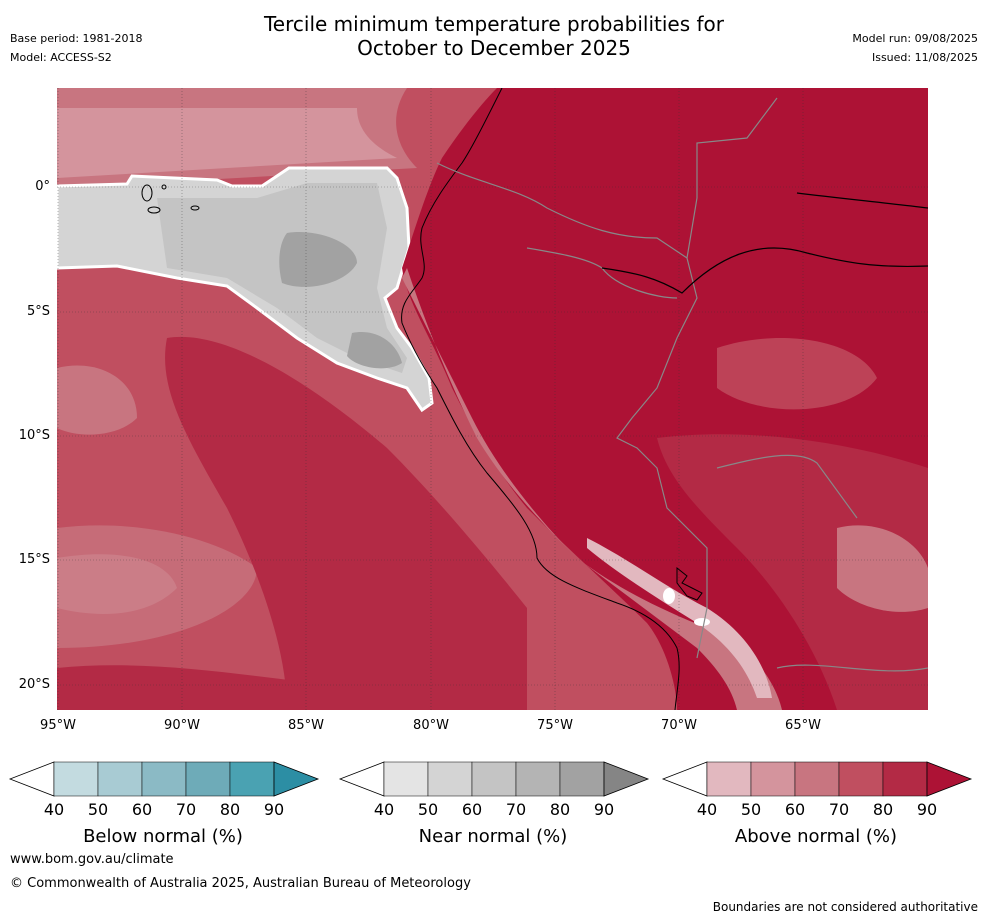 The image size is (988, 919). Describe the element at coordinates (170, 199) in the screenshot. I see `galapagos-islands` at that location.